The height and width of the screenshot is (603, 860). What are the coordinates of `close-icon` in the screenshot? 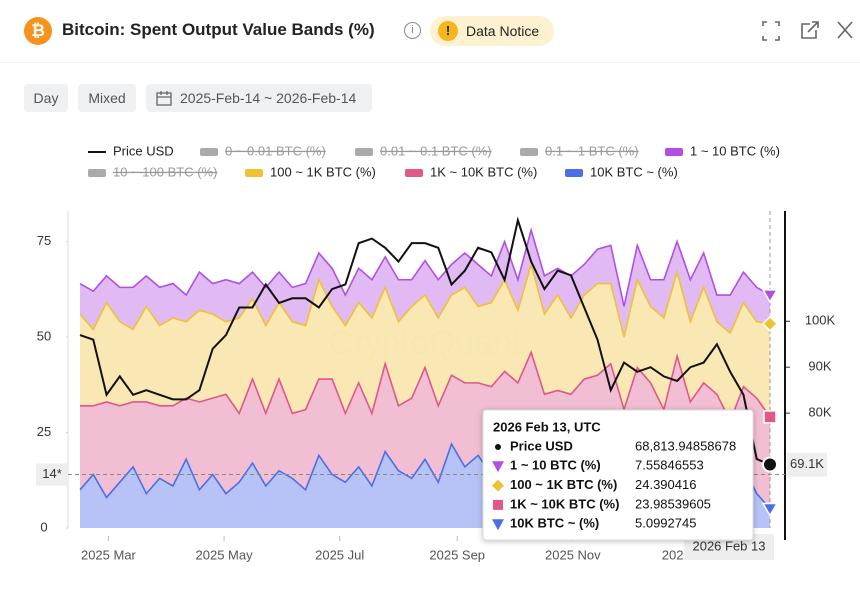 It's located at (845, 30).